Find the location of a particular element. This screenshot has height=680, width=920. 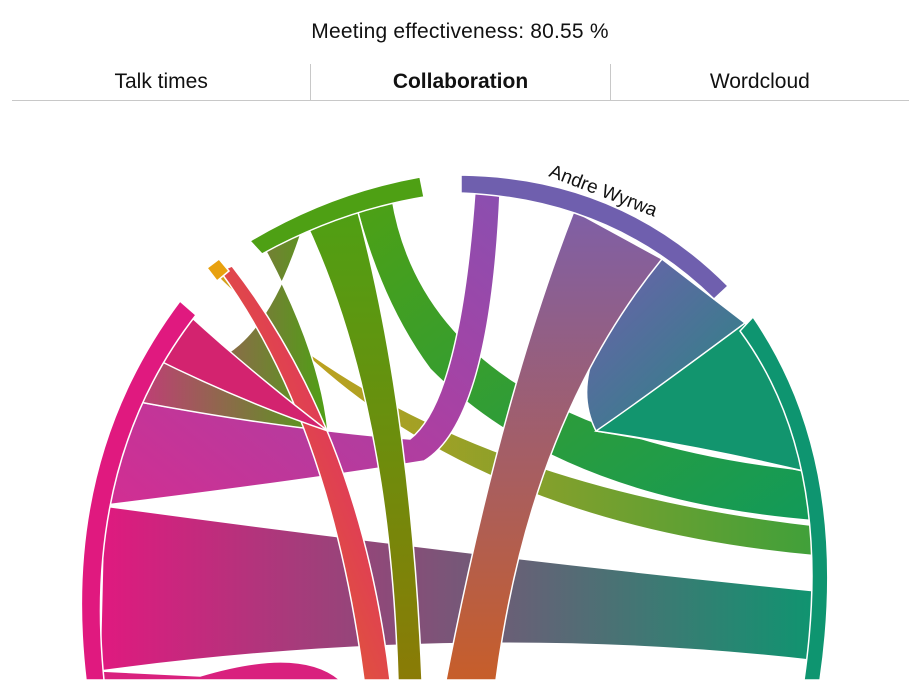

ribbon-magenta-inner is located at coordinates (238, 373).